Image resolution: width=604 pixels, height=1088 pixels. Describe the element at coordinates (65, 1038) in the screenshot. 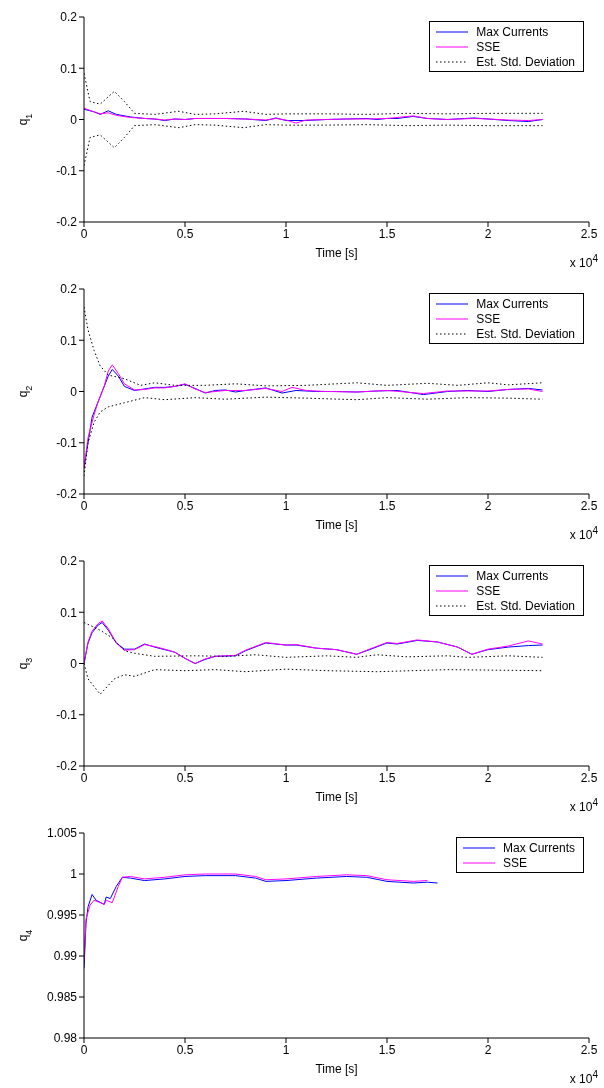

I see `y-tick-label: 0.98` at that location.